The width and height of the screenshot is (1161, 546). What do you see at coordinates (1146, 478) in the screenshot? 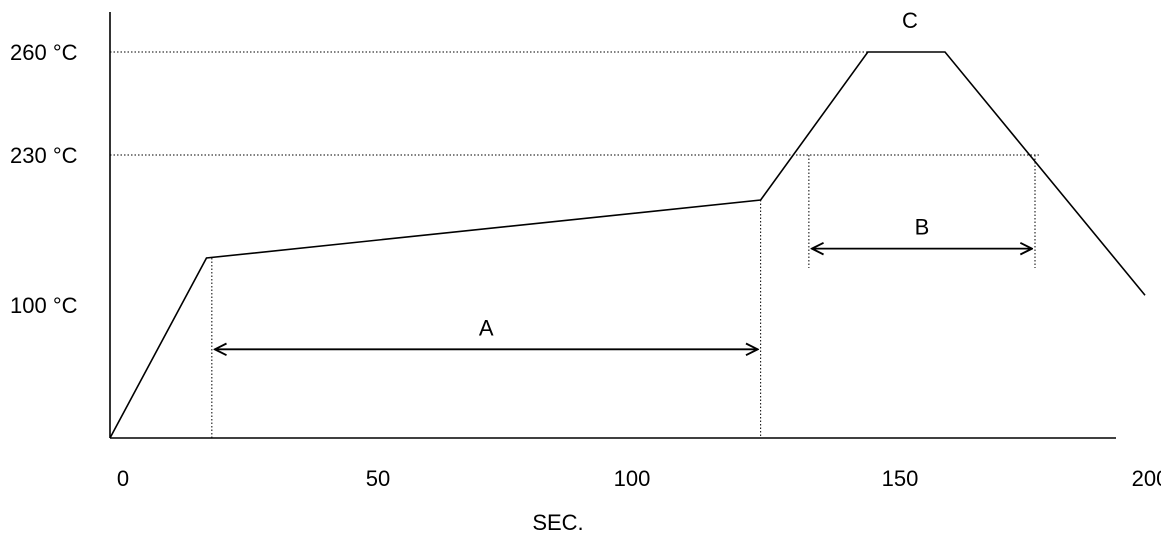
I see `x-tick-label-200: 200` at bounding box center [1146, 478].